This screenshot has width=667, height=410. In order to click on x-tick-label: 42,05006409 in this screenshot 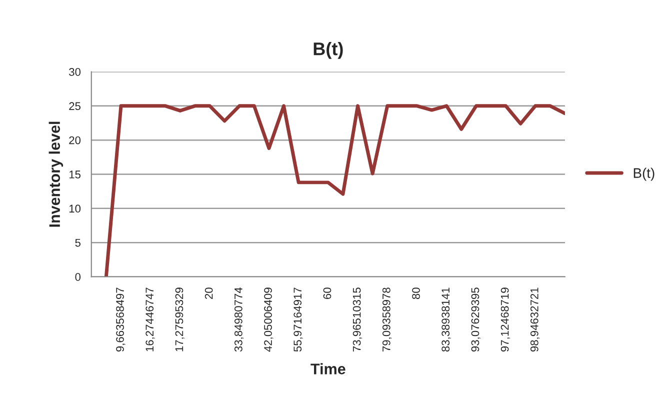, I will do `click(269, 320)`.